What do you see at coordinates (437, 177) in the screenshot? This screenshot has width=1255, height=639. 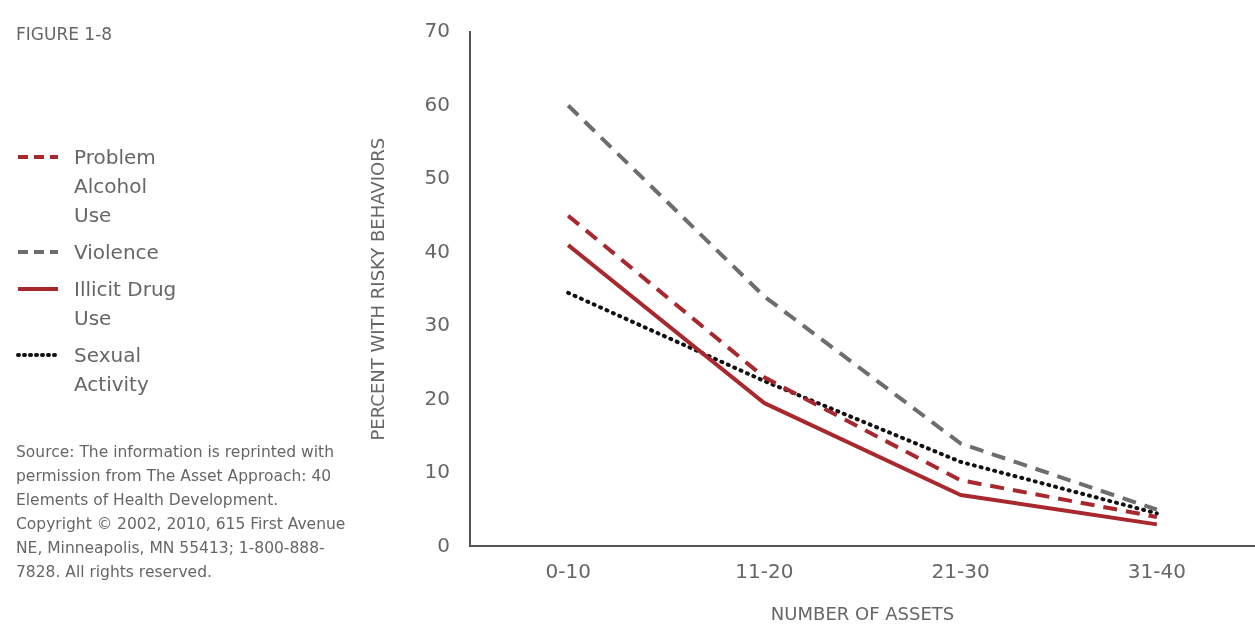 I see `y-tick-label: 50` at bounding box center [437, 177].